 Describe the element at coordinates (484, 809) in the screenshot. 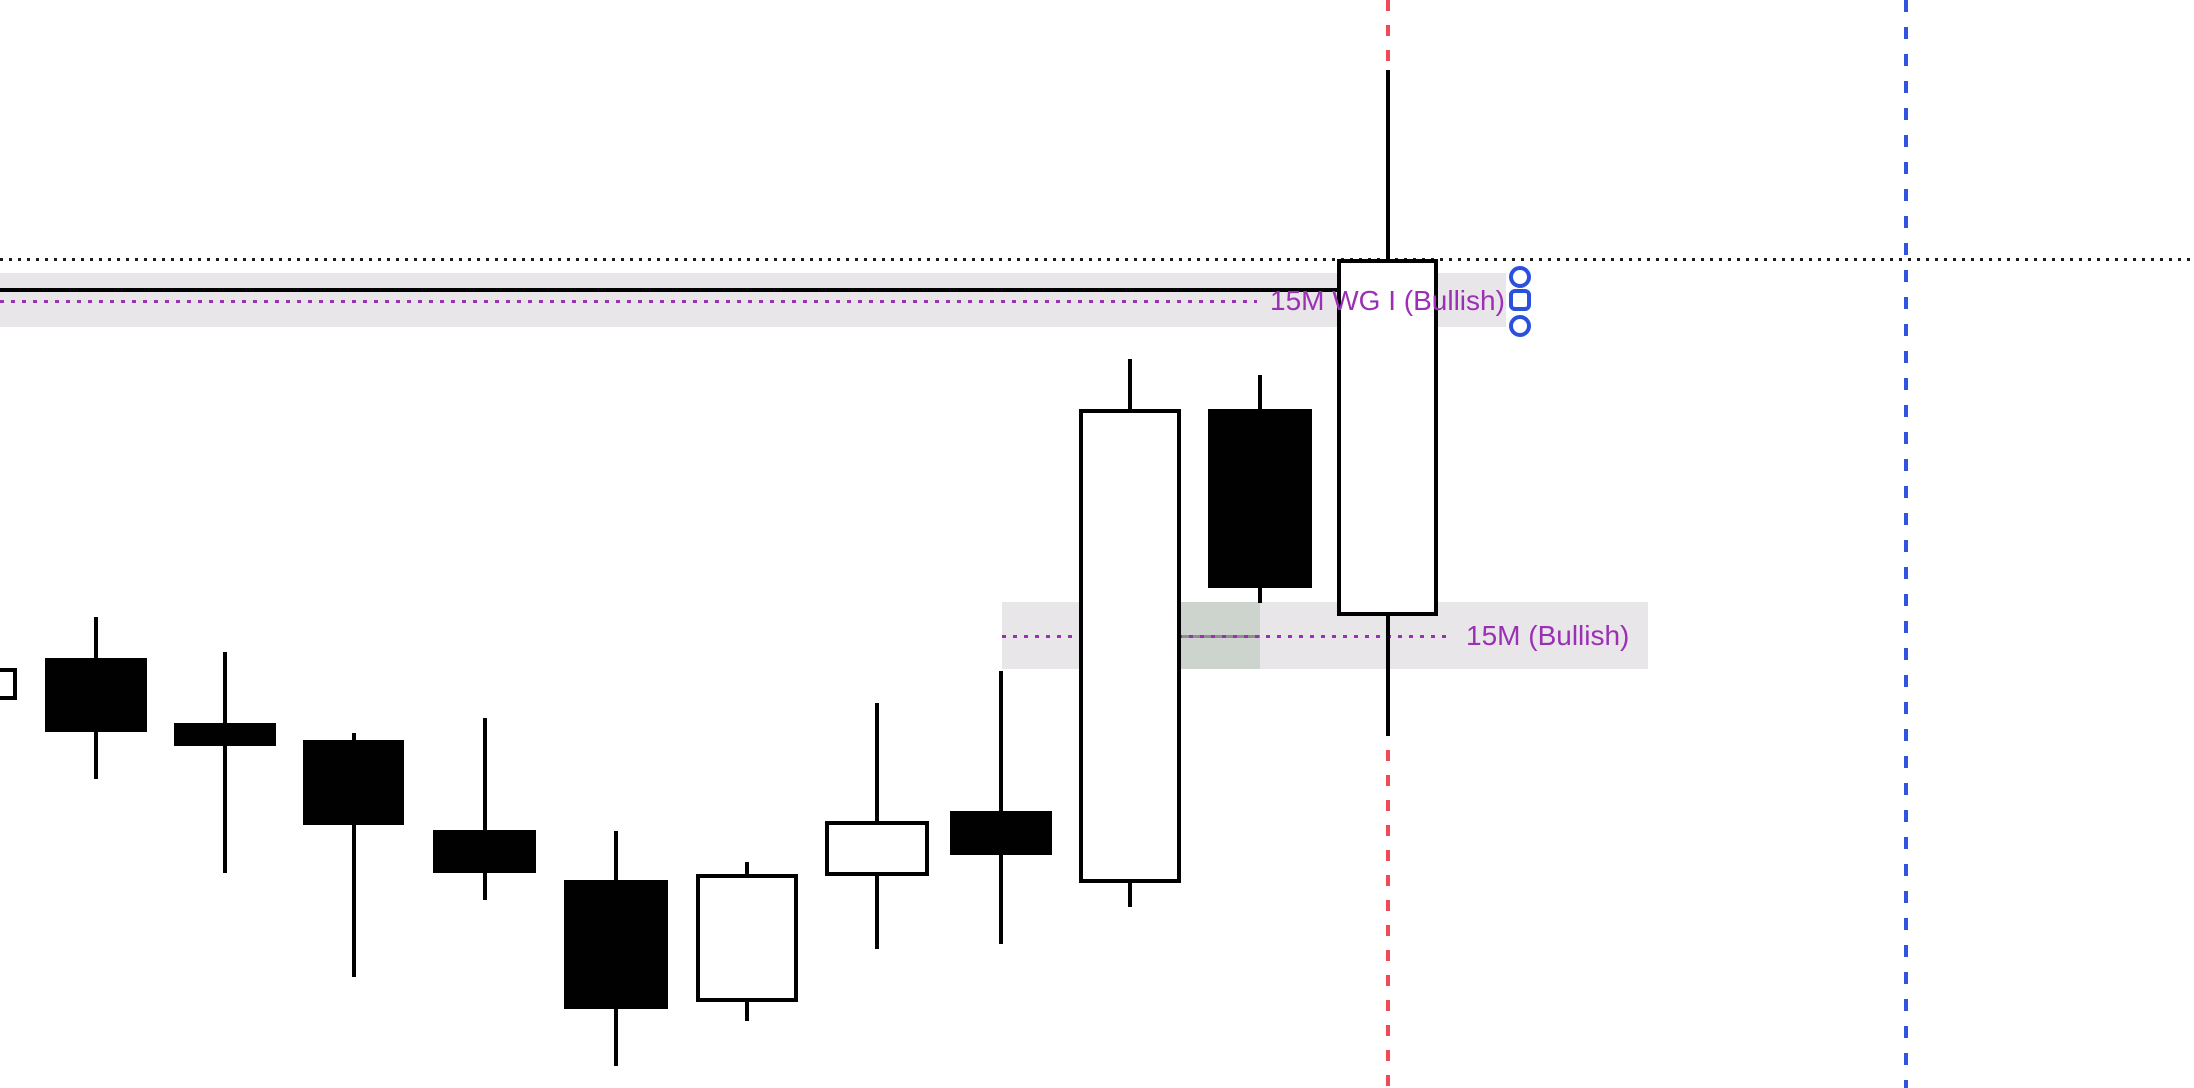

I see `candle-5-wick` at that location.